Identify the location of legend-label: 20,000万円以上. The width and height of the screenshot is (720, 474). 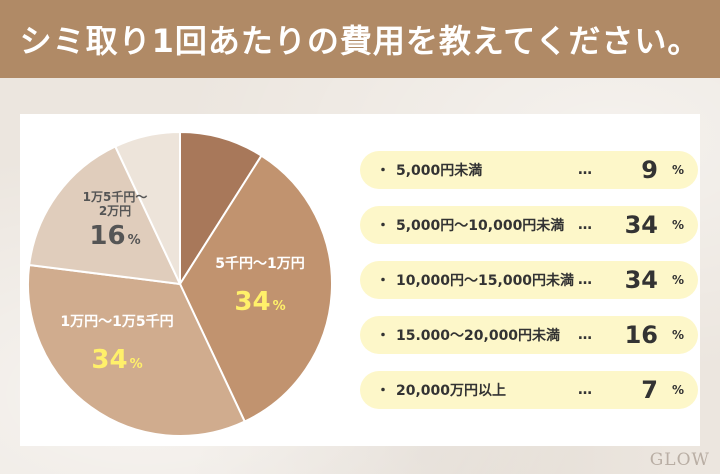
(451, 391).